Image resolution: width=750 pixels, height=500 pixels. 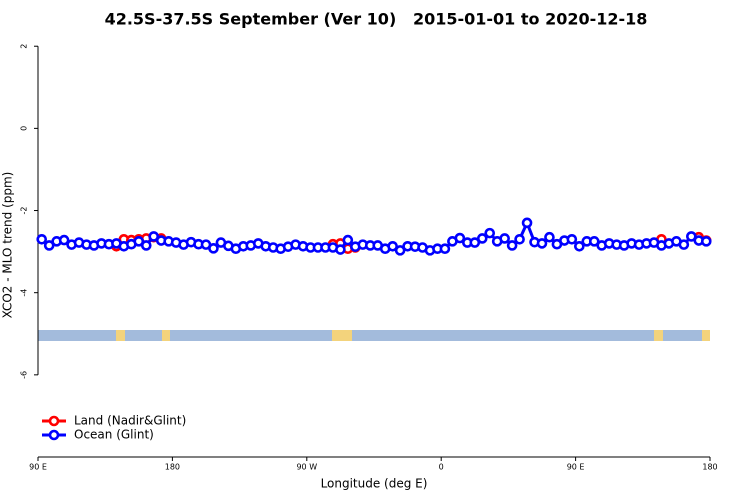 I want to click on legend-label: Land (Nadir&Glint), so click(x=130, y=421).